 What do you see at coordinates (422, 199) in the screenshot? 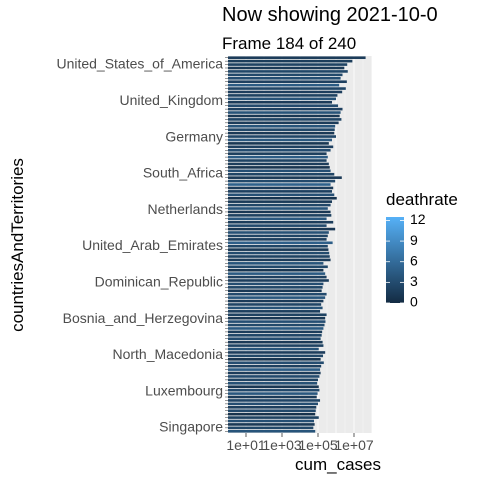
I see `legend-title: deathrate` at bounding box center [422, 199].